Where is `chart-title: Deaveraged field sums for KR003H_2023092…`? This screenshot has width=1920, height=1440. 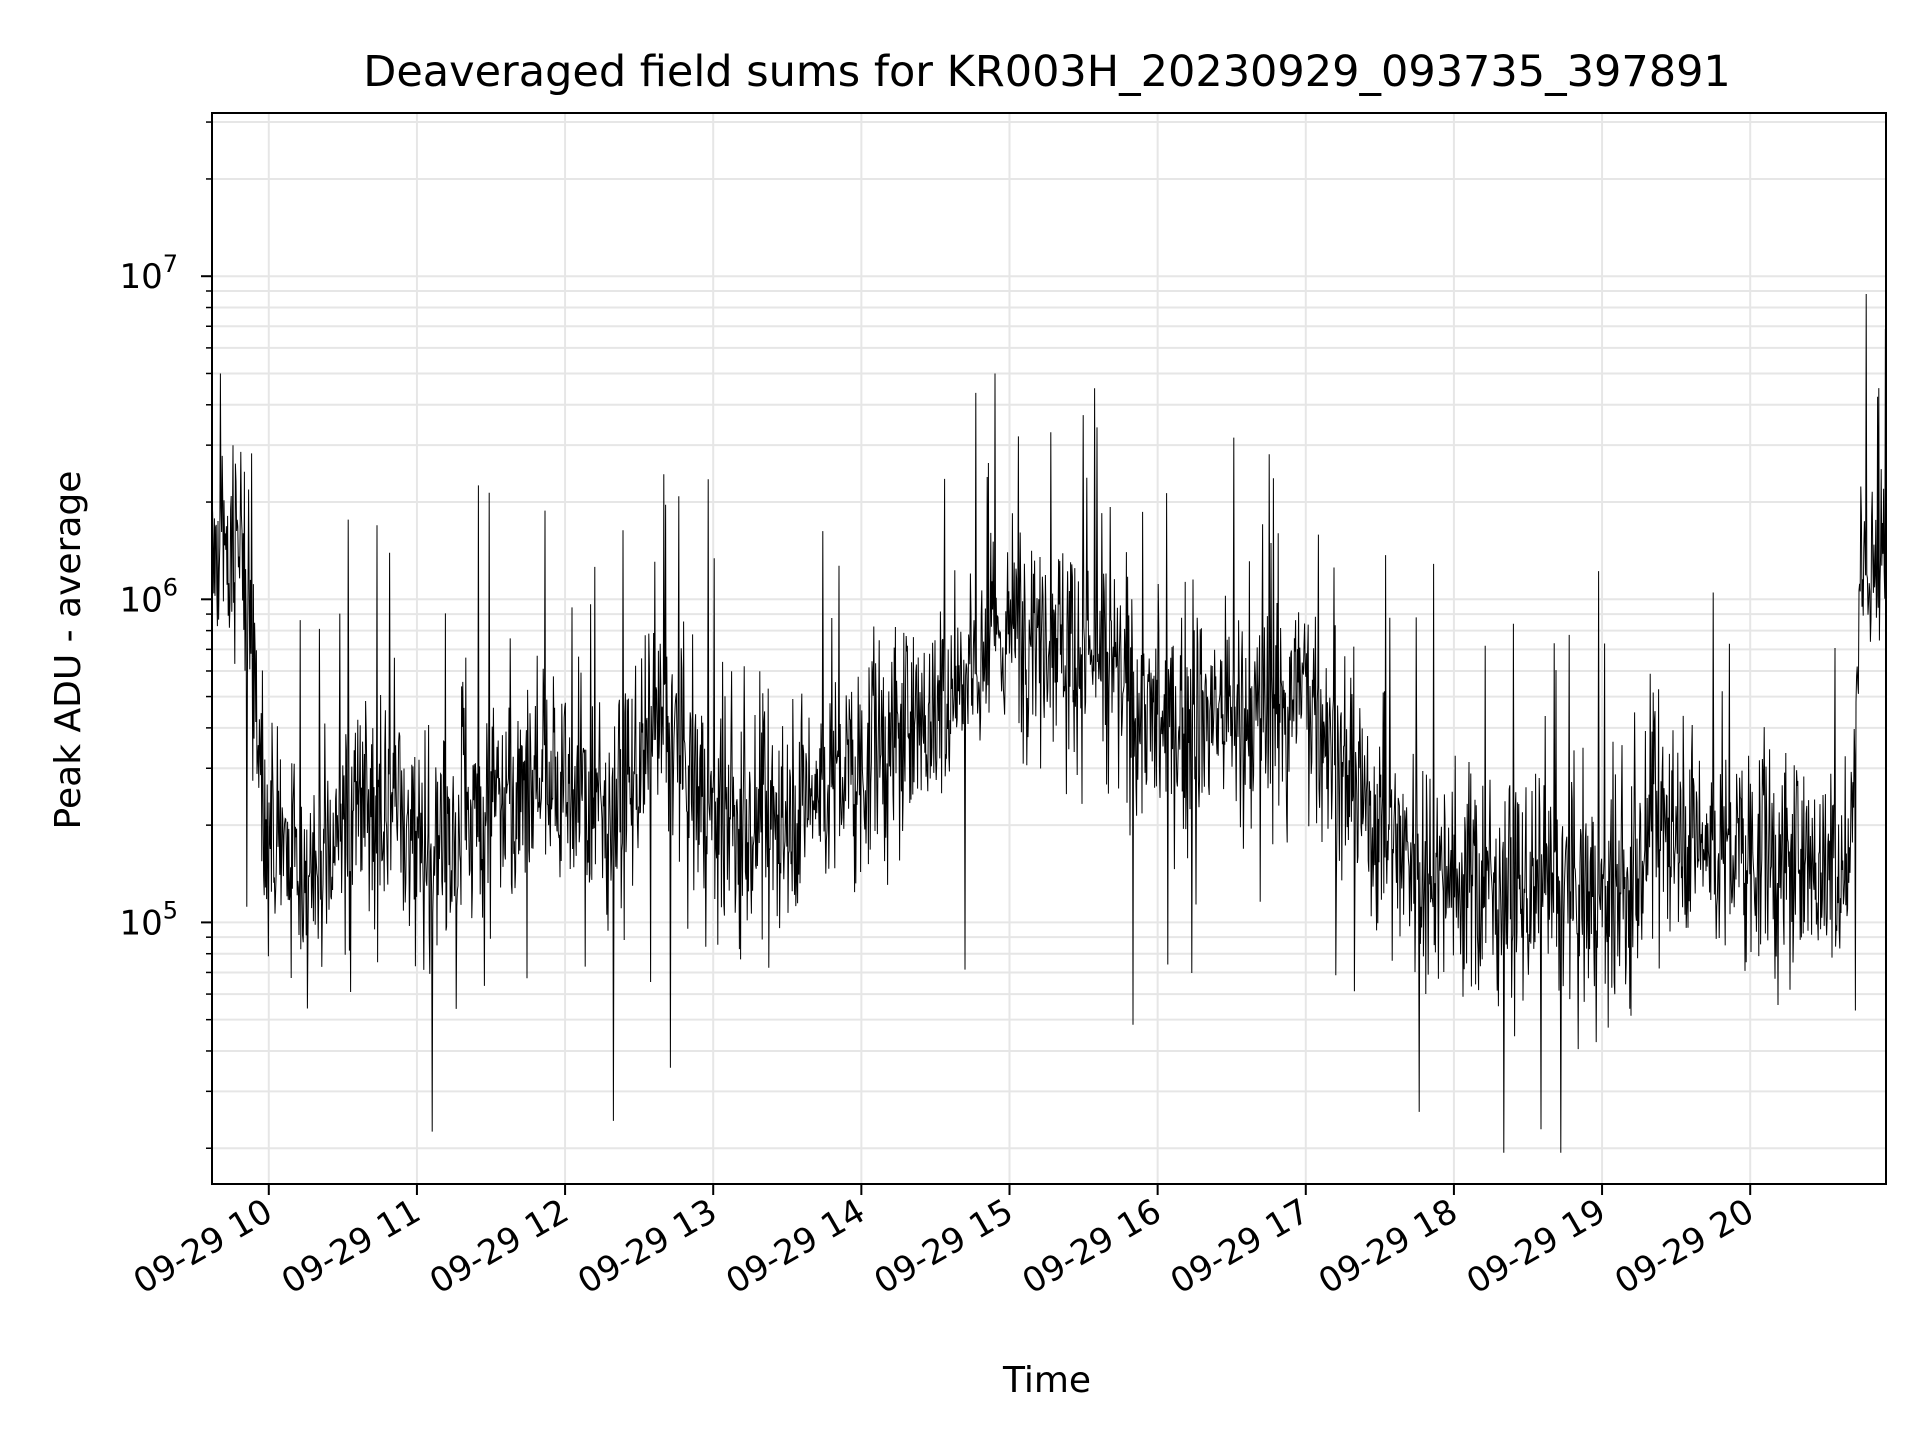 chart-title: Deaveraged field sums for KR003H_2023092… is located at coordinates (1047, 72).